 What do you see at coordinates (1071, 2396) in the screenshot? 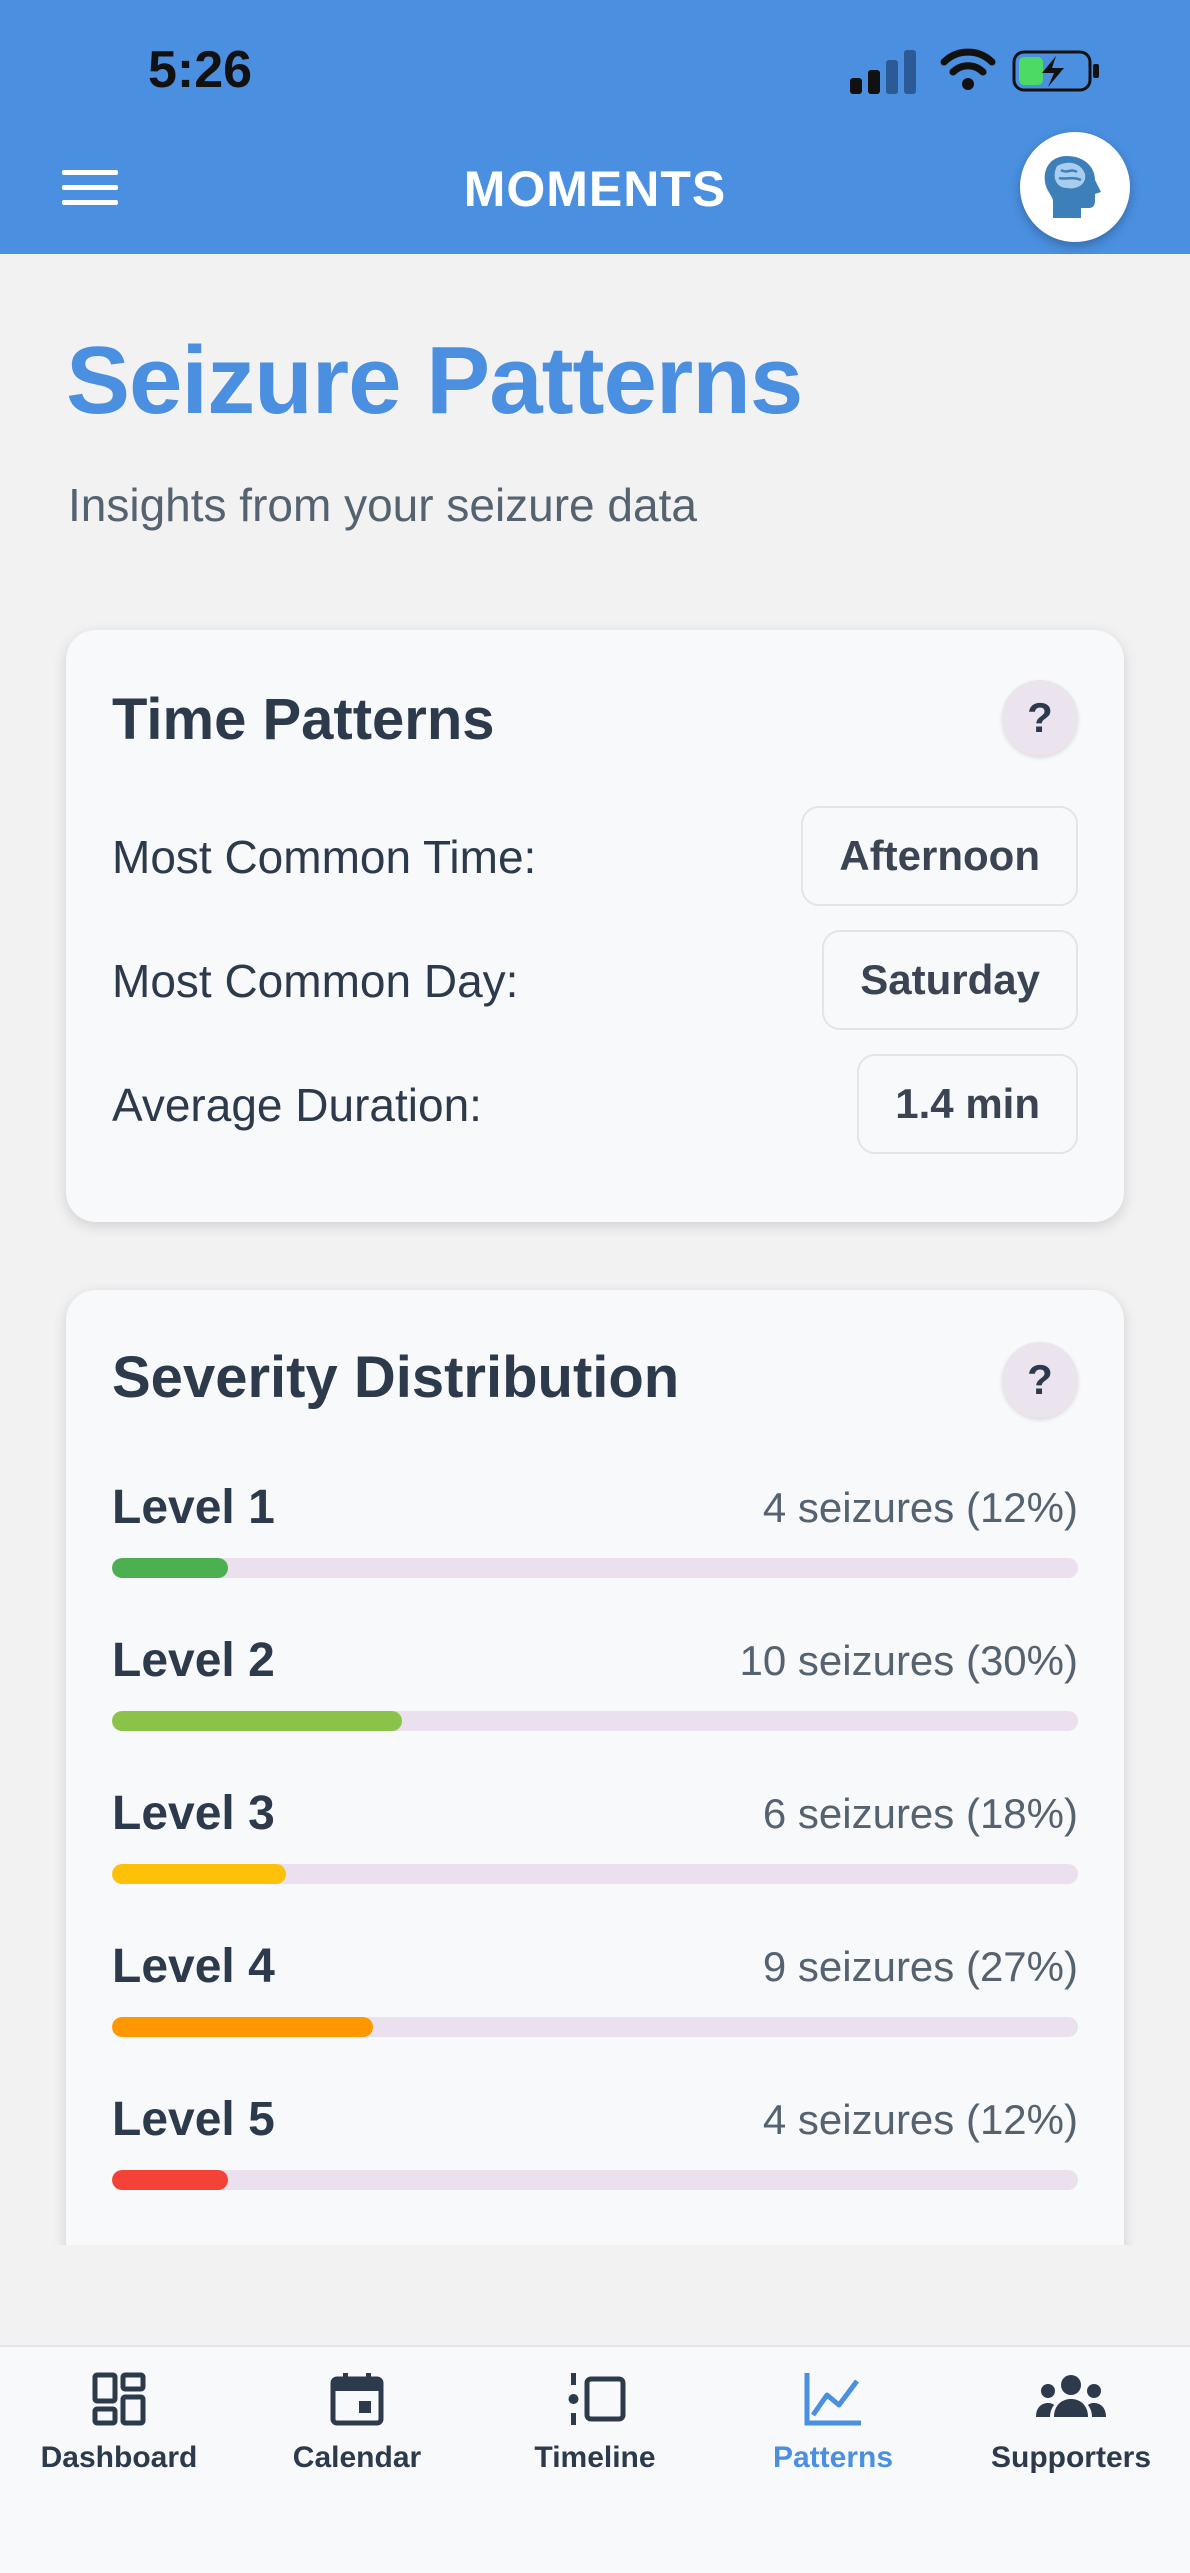
I see `people-icon` at bounding box center [1071, 2396].